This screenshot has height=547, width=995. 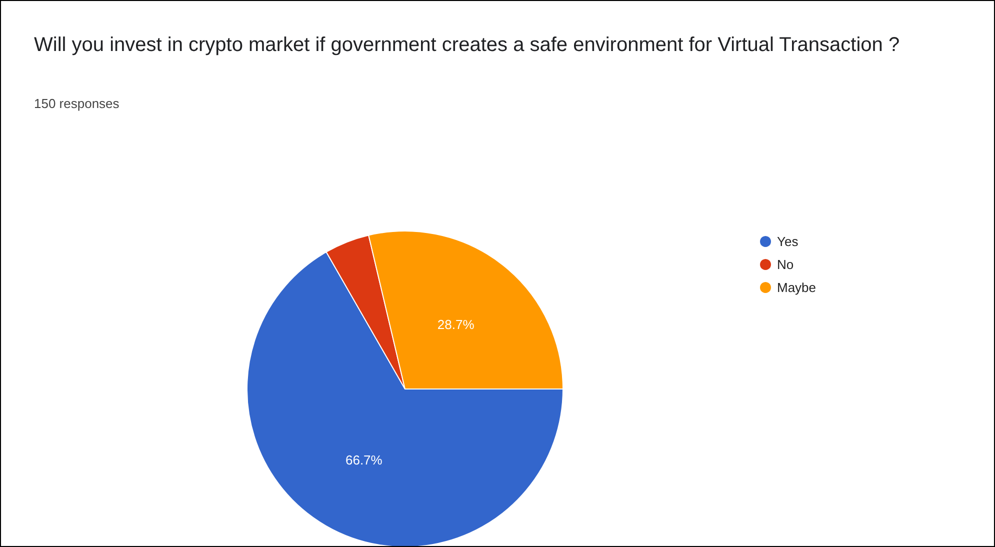 What do you see at coordinates (796, 287) in the screenshot?
I see `legend-label: Maybe` at bounding box center [796, 287].